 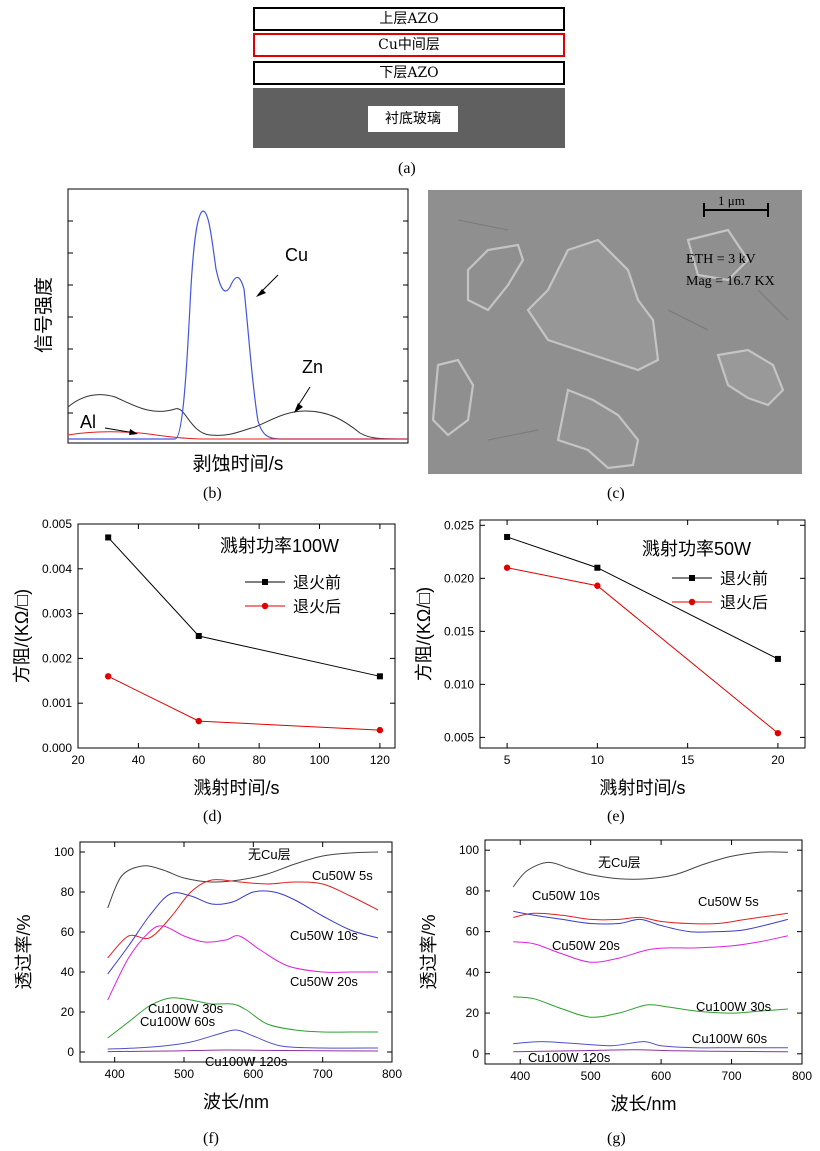 What do you see at coordinates (409, 19) in the screenshot?
I see `layer-top-azo: 上层AZO` at bounding box center [409, 19].